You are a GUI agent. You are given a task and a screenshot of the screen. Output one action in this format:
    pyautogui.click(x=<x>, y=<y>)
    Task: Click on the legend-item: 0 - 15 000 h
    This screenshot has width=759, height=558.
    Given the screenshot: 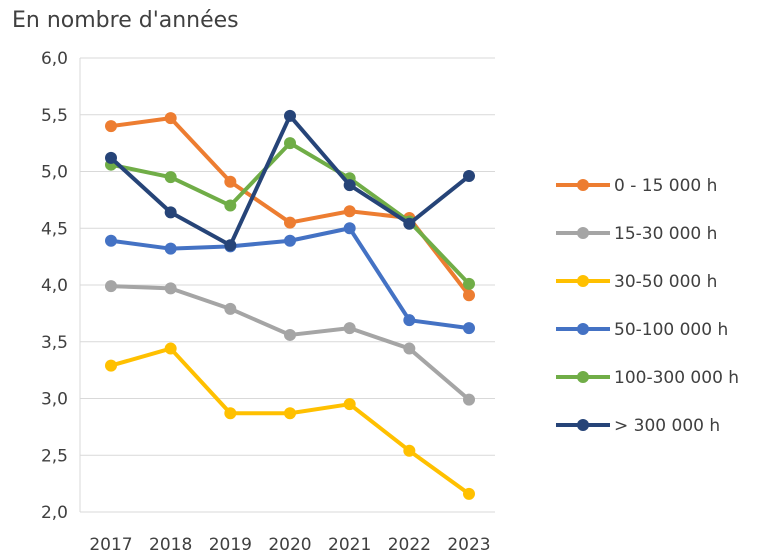 What is the action you would take?
    pyautogui.click(x=636, y=186)
    